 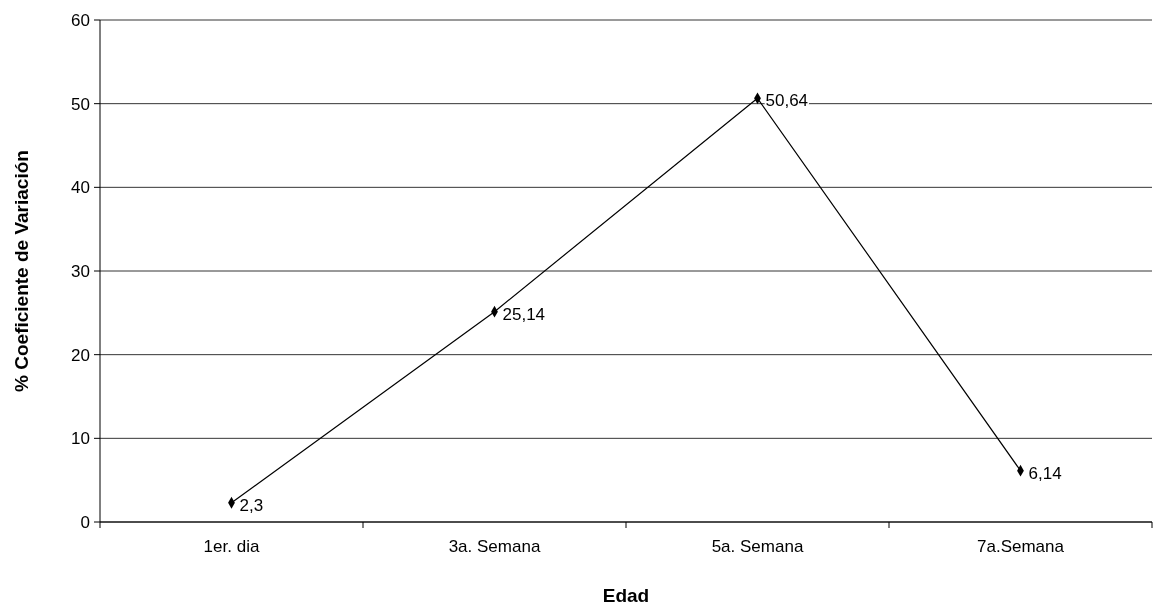 What do you see at coordinates (524, 314) in the screenshot?
I see `data-label: 25,14` at bounding box center [524, 314].